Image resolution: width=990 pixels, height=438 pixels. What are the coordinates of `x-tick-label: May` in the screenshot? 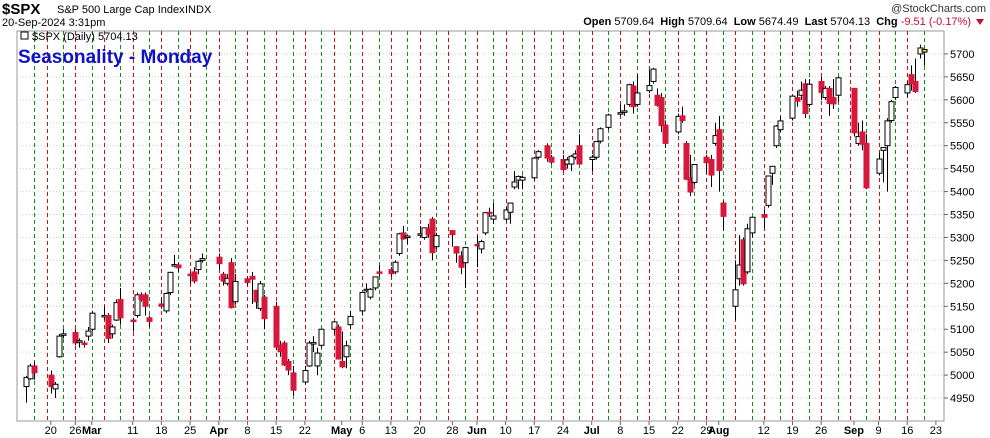 It's located at (342, 431).